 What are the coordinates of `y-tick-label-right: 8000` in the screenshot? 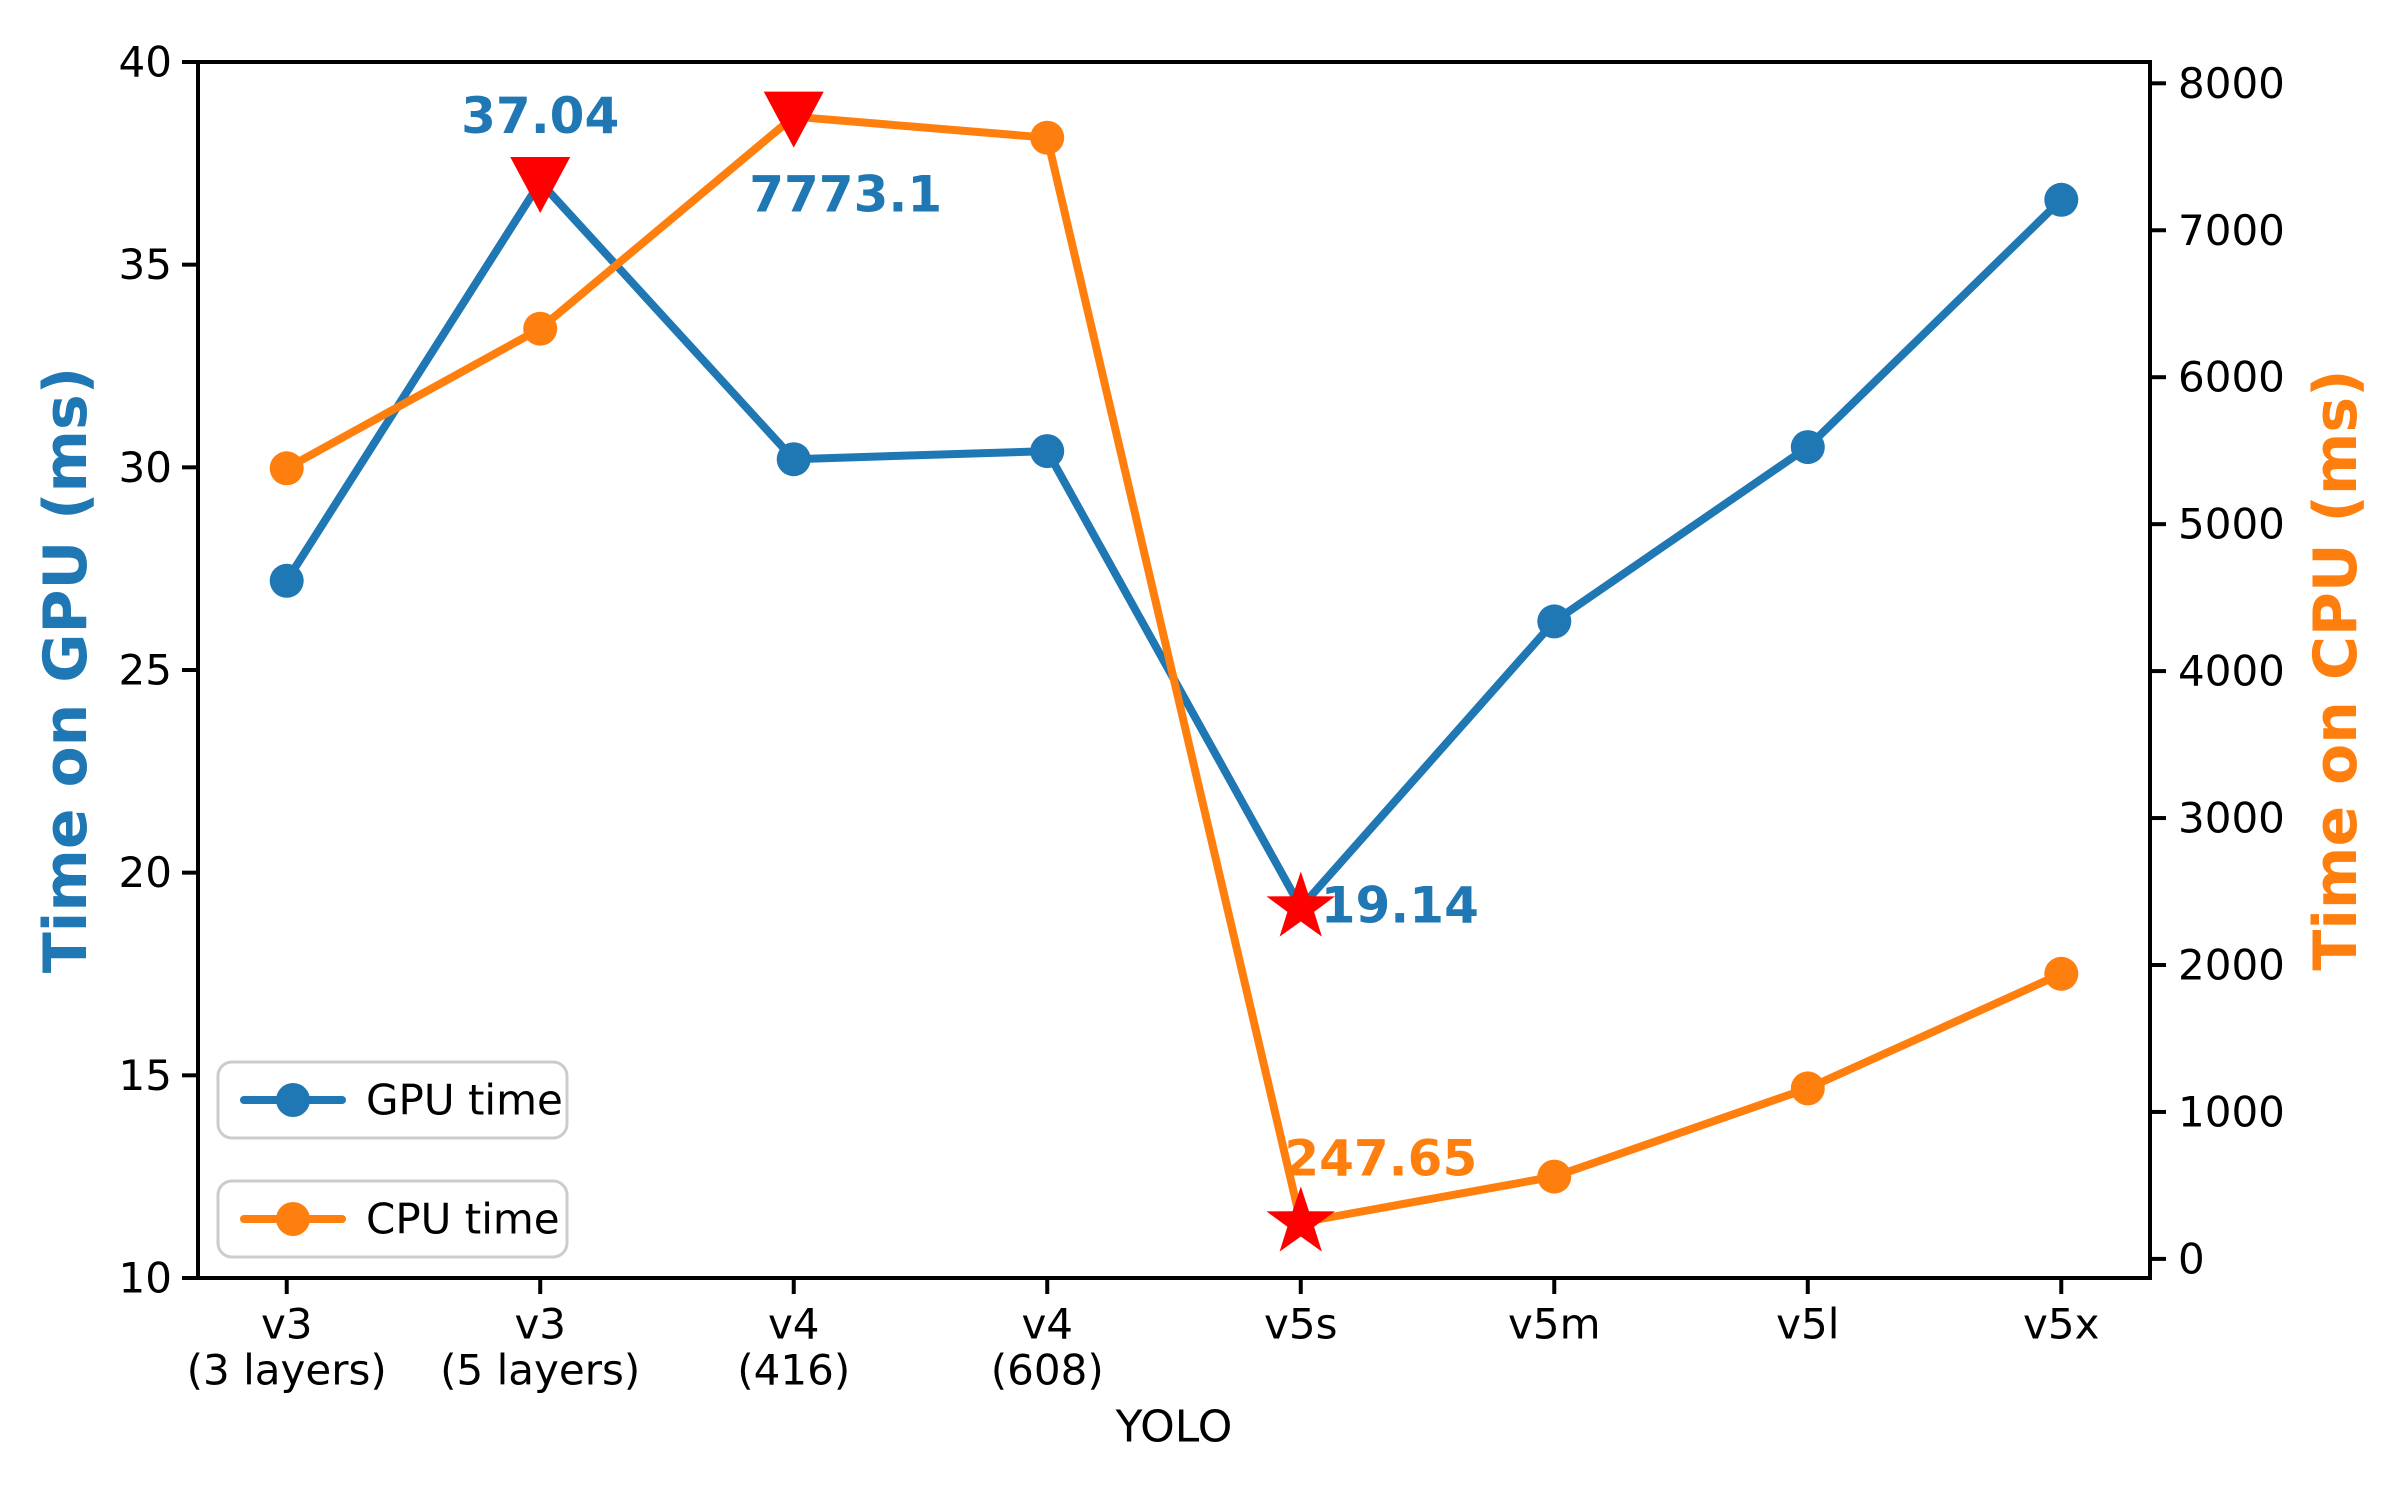 It's located at (2231, 83).